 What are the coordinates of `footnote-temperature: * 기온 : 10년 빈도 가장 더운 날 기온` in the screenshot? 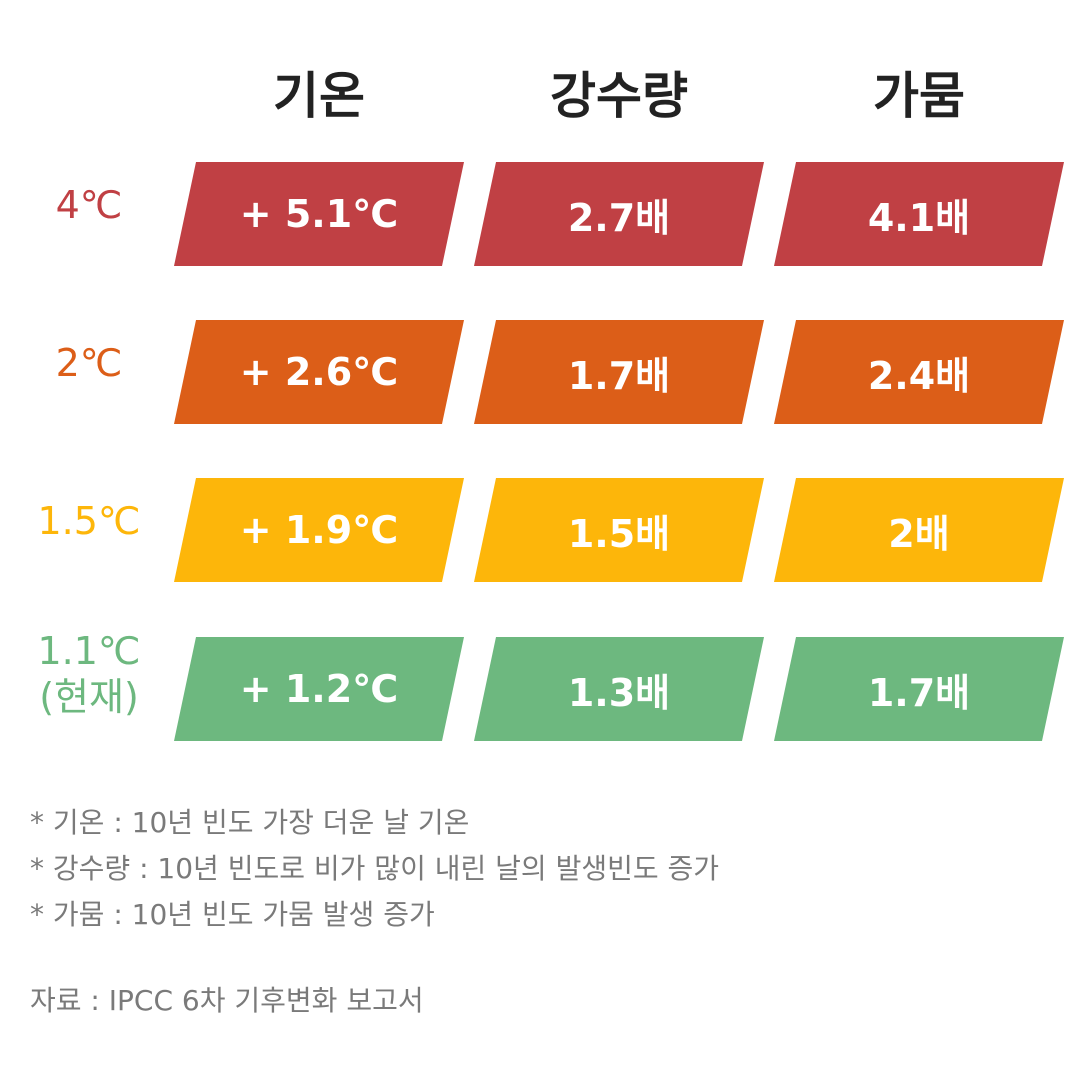 It's located at (250, 822).